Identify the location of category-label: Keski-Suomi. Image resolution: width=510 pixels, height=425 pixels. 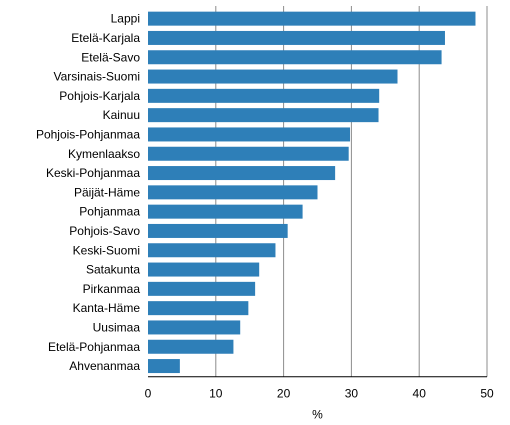
(106, 250).